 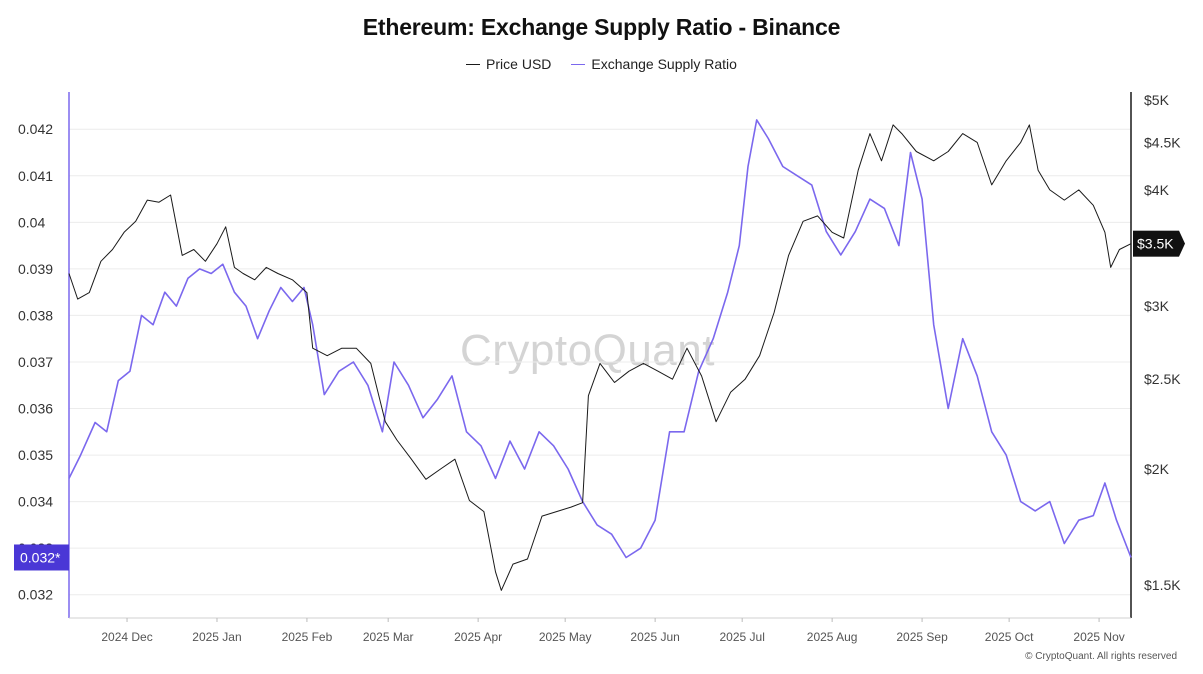 What do you see at coordinates (1162, 379) in the screenshot?
I see `right-tick-label: $2.5K` at bounding box center [1162, 379].